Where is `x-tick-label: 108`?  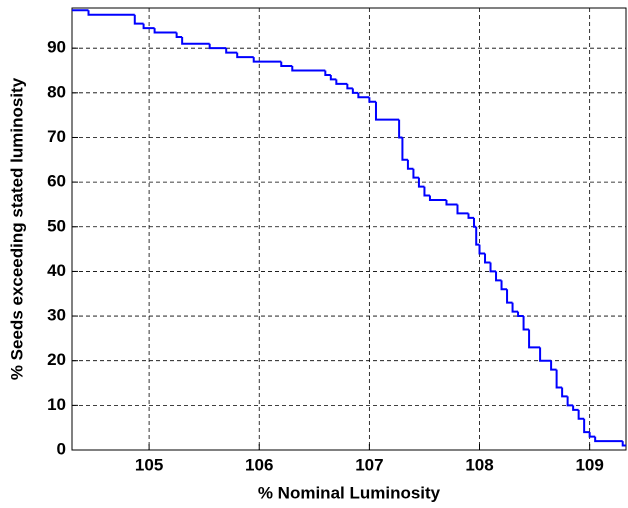 x-tick-label: 108 is located at coordinates (479, 464).